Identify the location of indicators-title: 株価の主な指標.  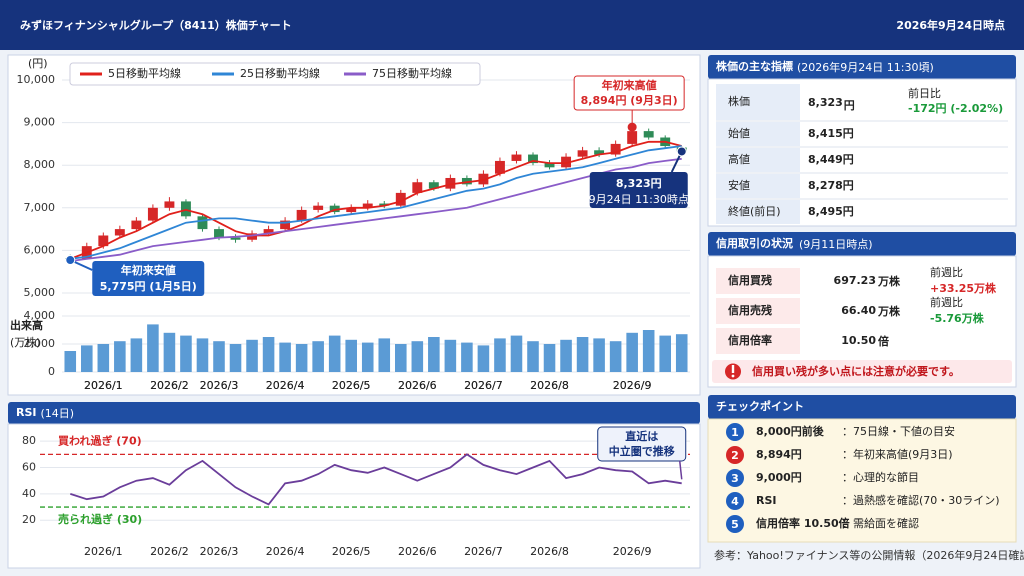
(754, 66).